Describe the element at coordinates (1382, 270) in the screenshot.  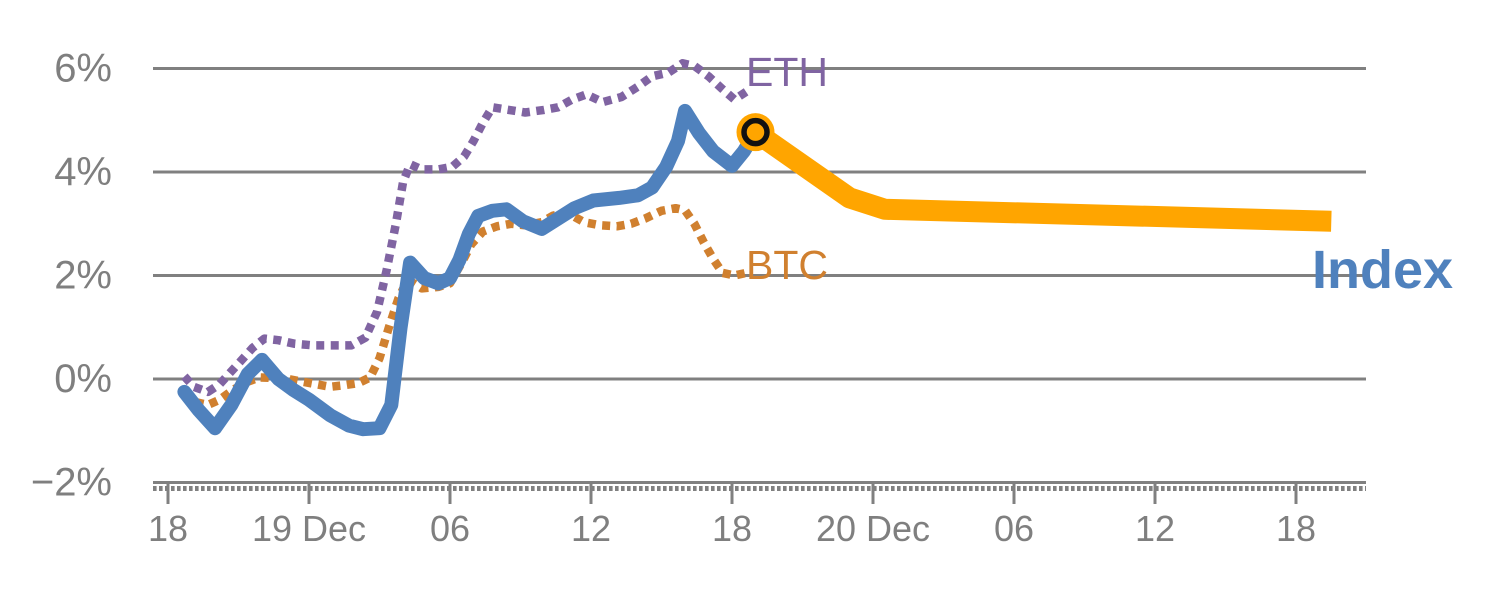
I see `index-series-label: Index` at that location.